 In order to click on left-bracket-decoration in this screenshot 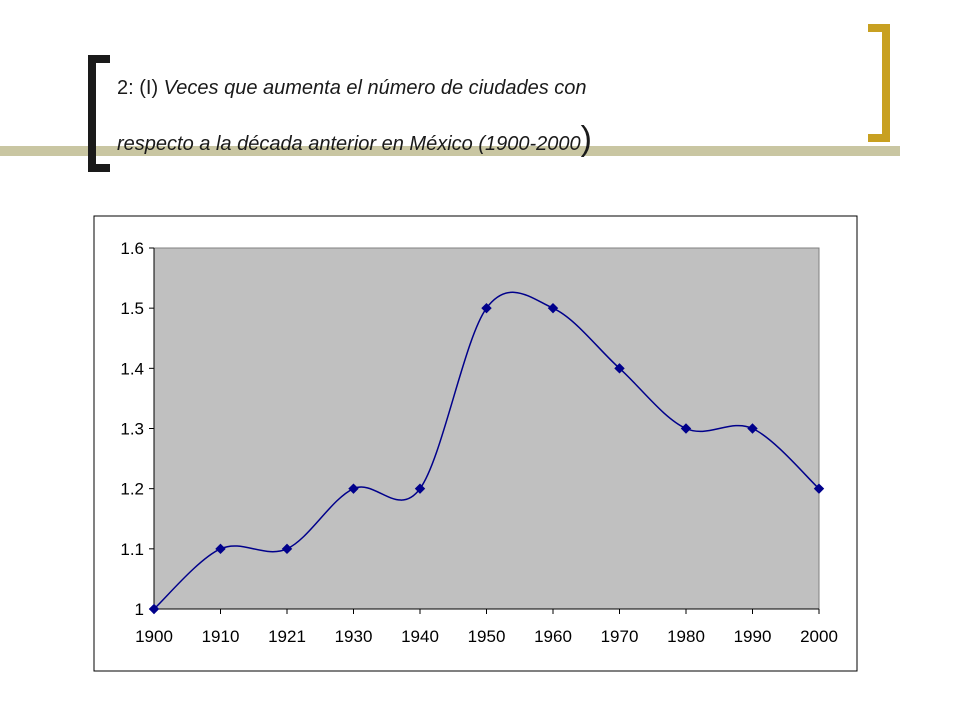, I will do `click(99, 113)`.